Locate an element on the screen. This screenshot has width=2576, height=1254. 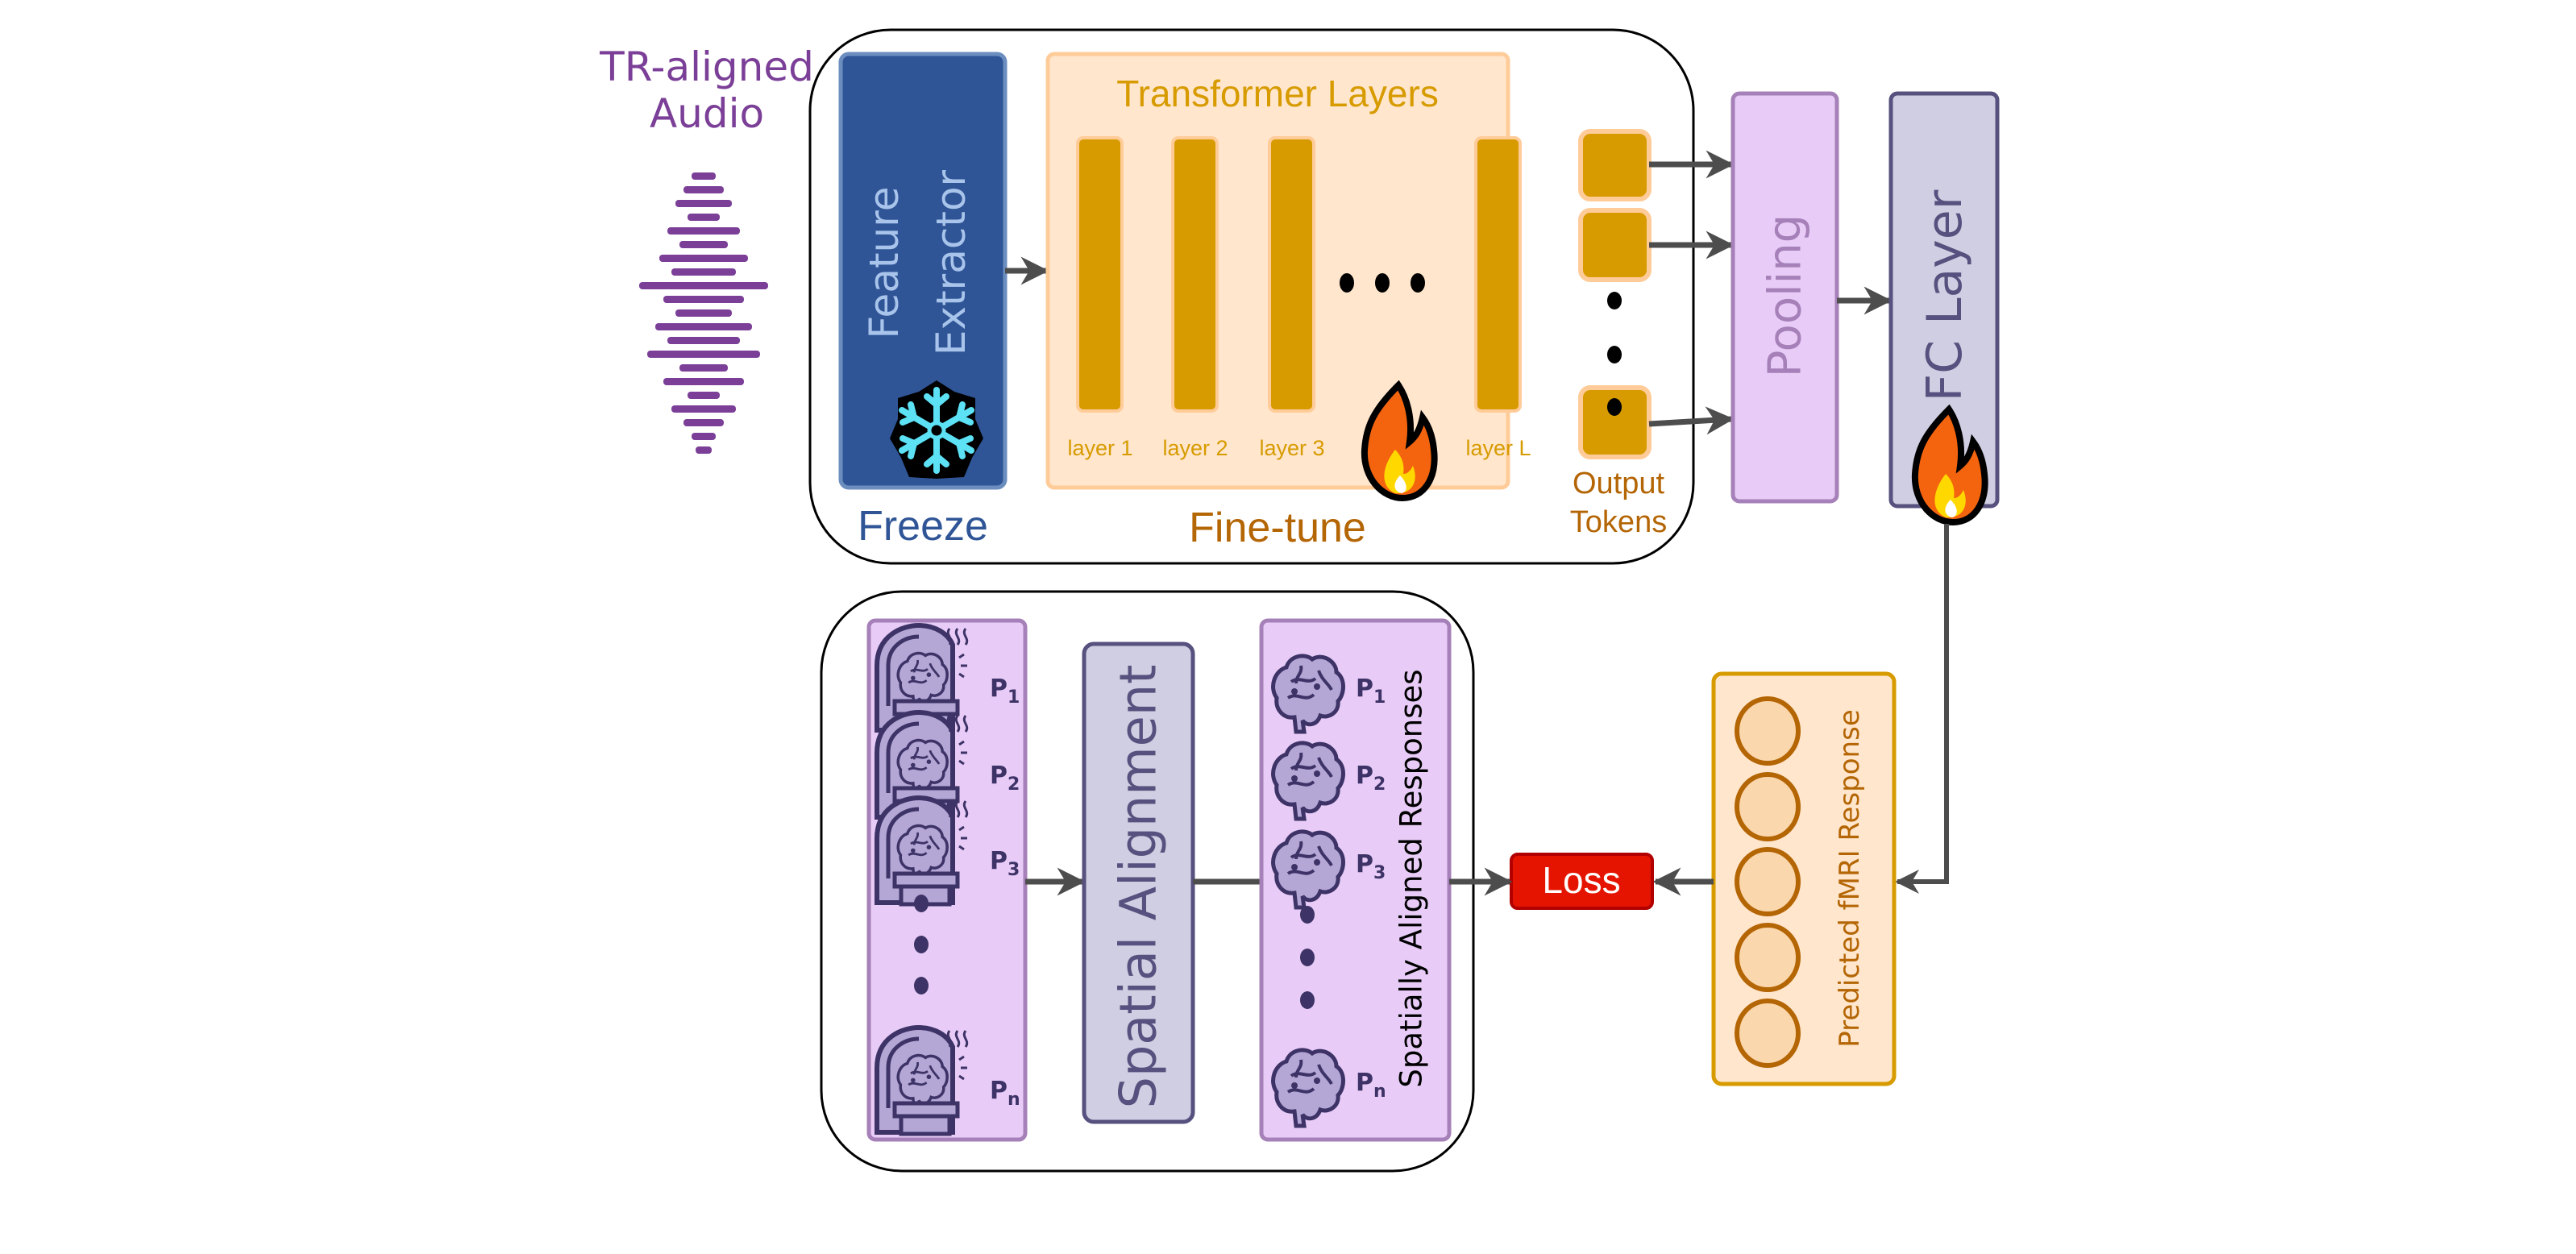
layer-label: layer L is located at coordinates (1498, 448).